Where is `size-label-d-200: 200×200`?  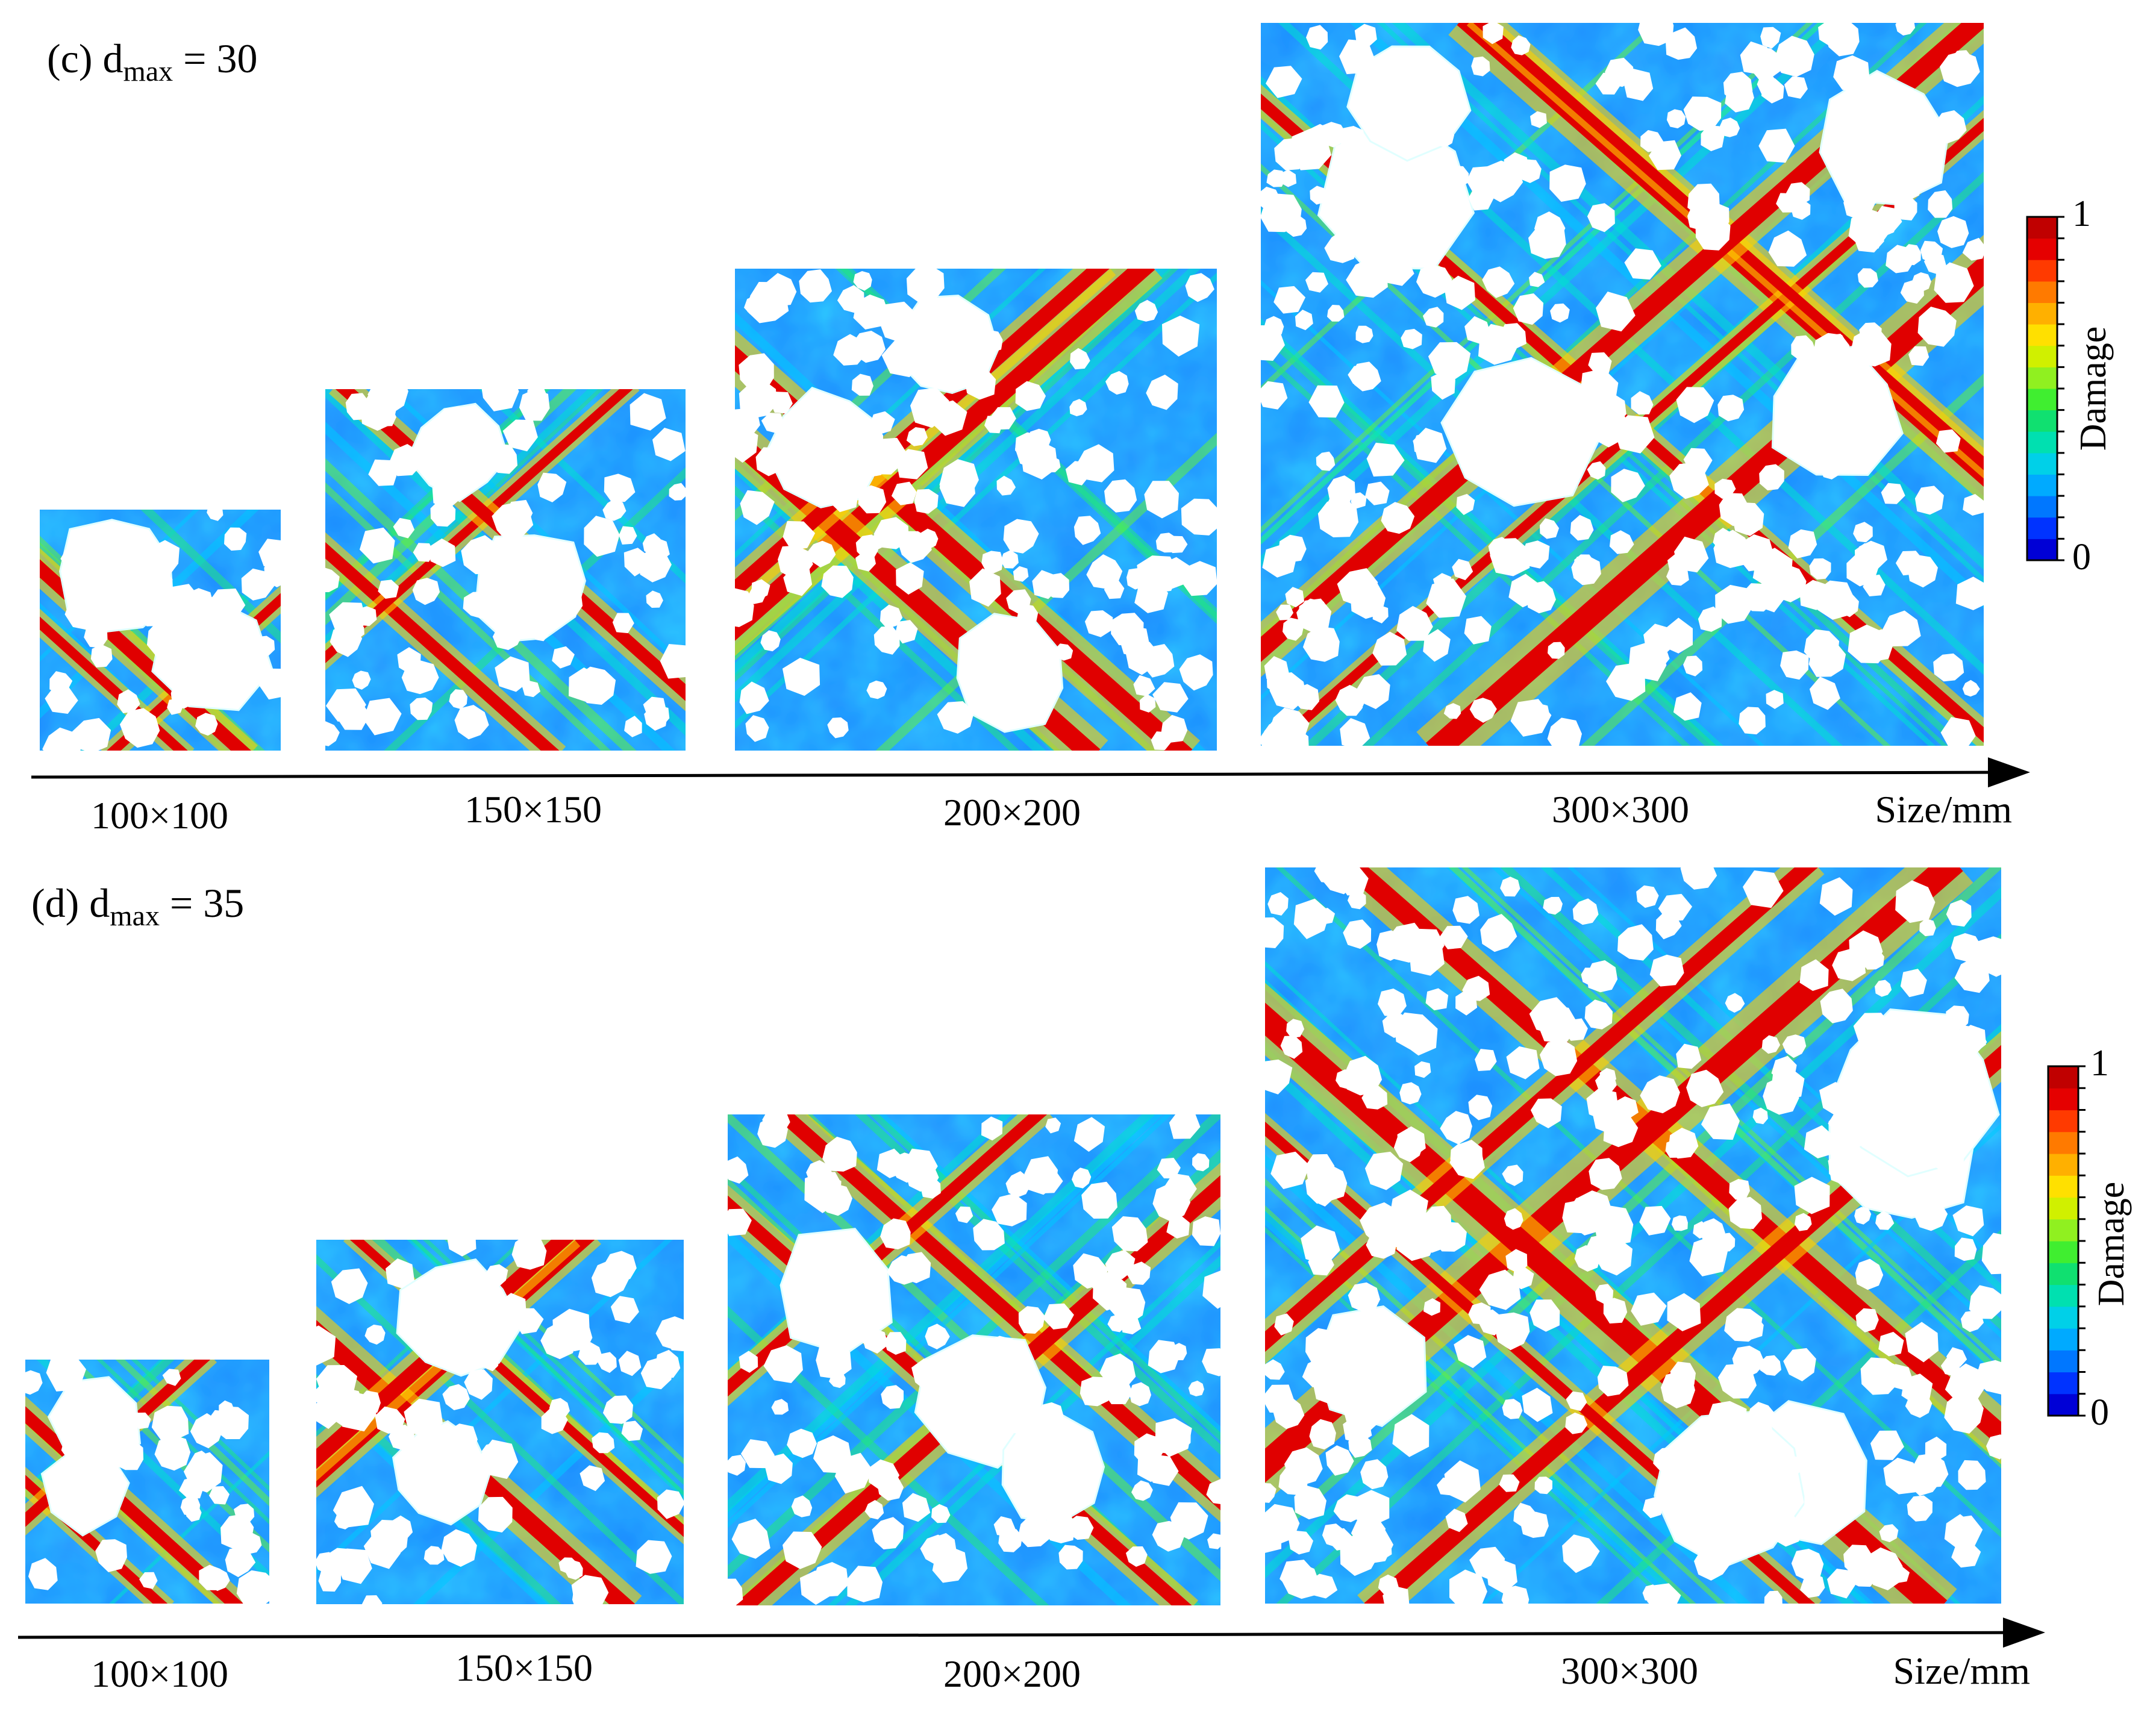 size-label-d-200: 200×200 is located at coordinates (1012, 1673).